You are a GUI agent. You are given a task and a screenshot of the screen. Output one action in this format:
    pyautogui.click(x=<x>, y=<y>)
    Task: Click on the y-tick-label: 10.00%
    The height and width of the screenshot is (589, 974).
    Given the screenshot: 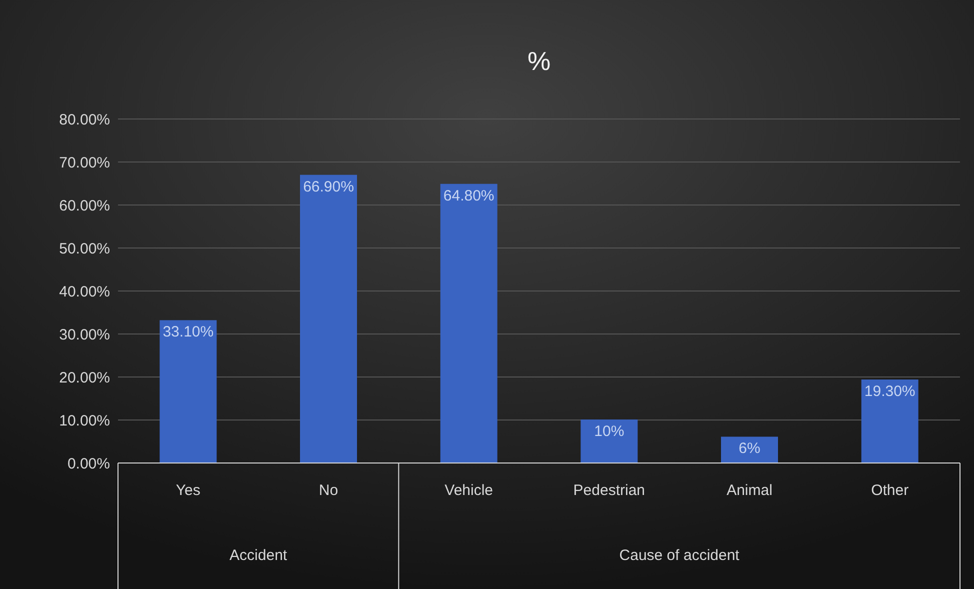 What is the action you would take?
    pyautogui.click(x=84, y=421)
    